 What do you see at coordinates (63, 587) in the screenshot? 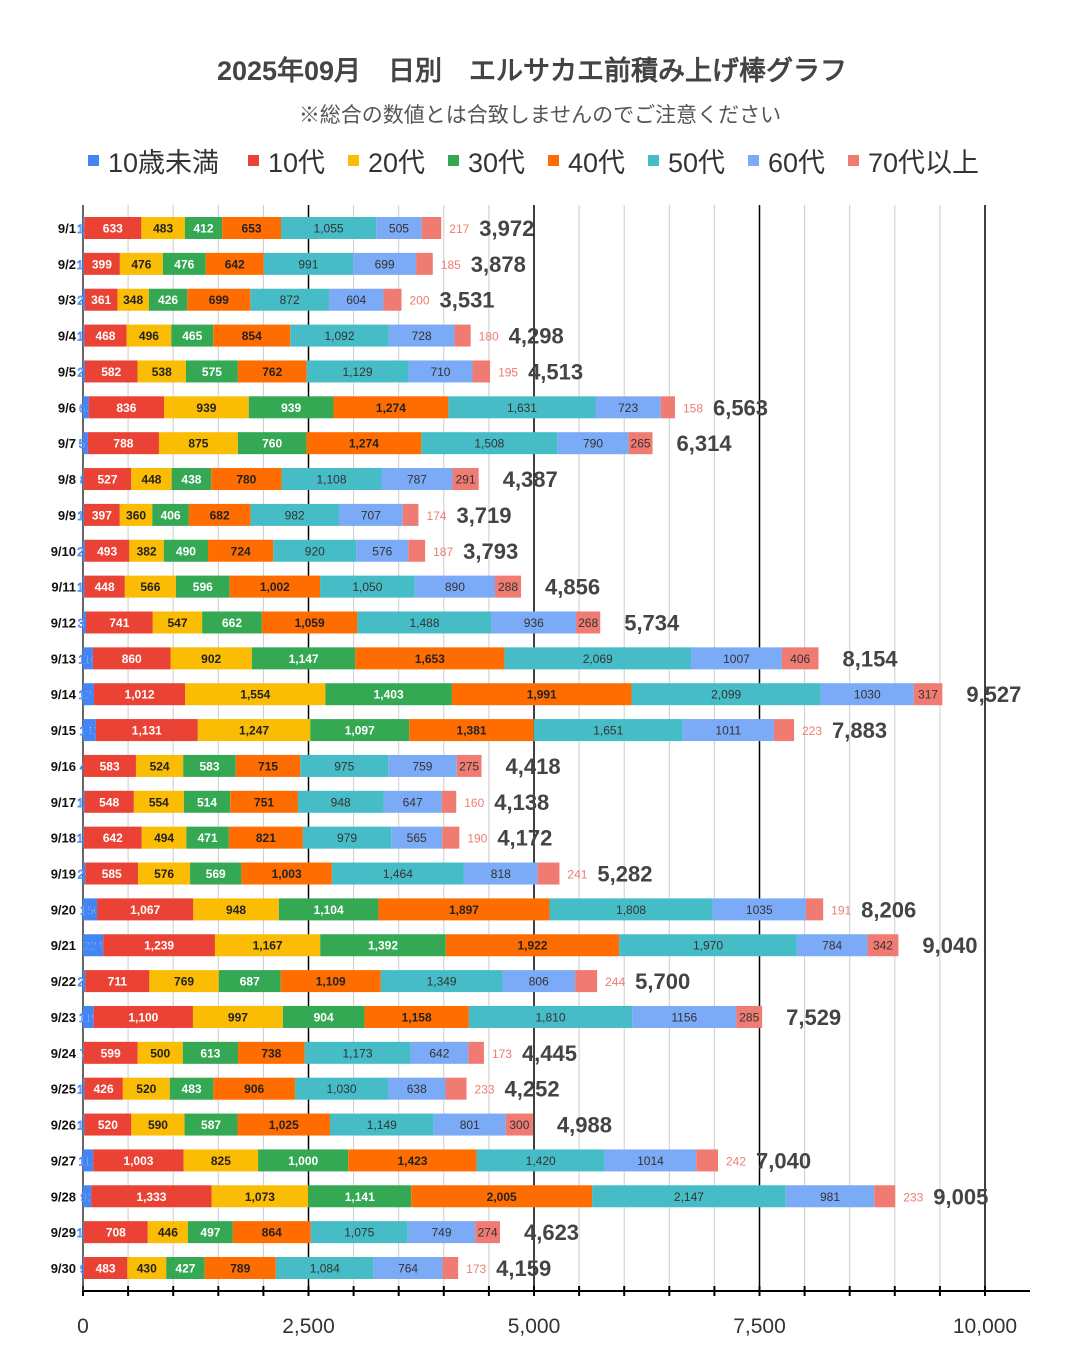
I see `y-tick-label: 9/11` at bounding box center [63, 587].